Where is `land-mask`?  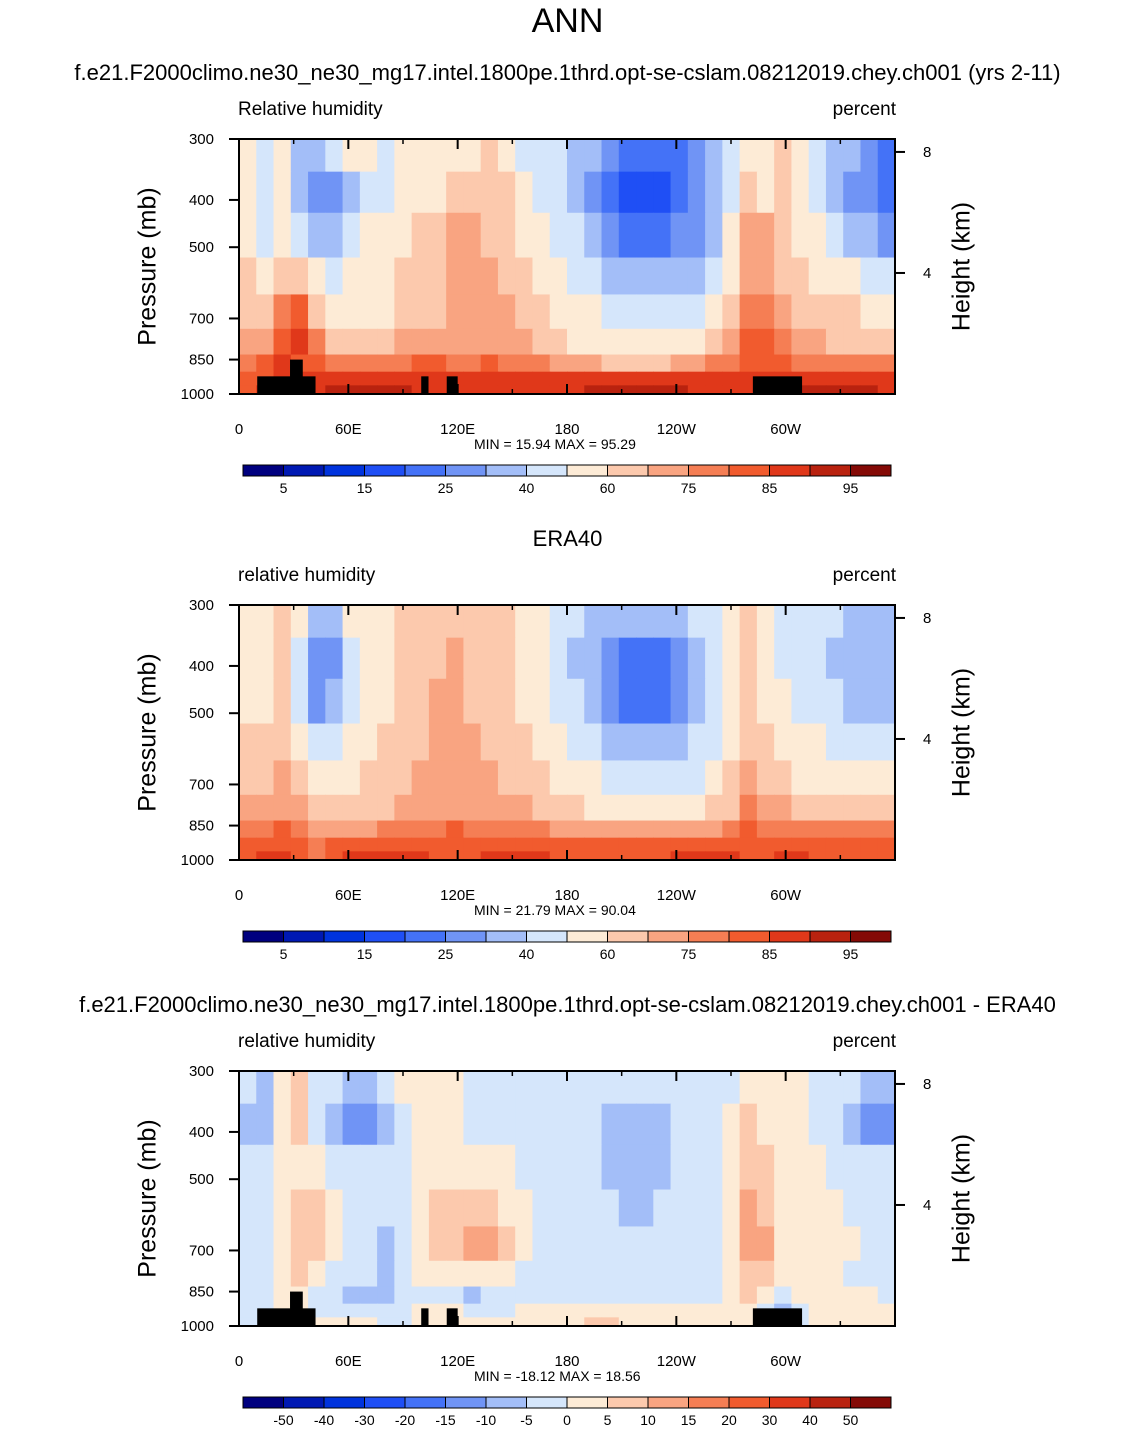 land-mask is located at coordinates (452, 1317).